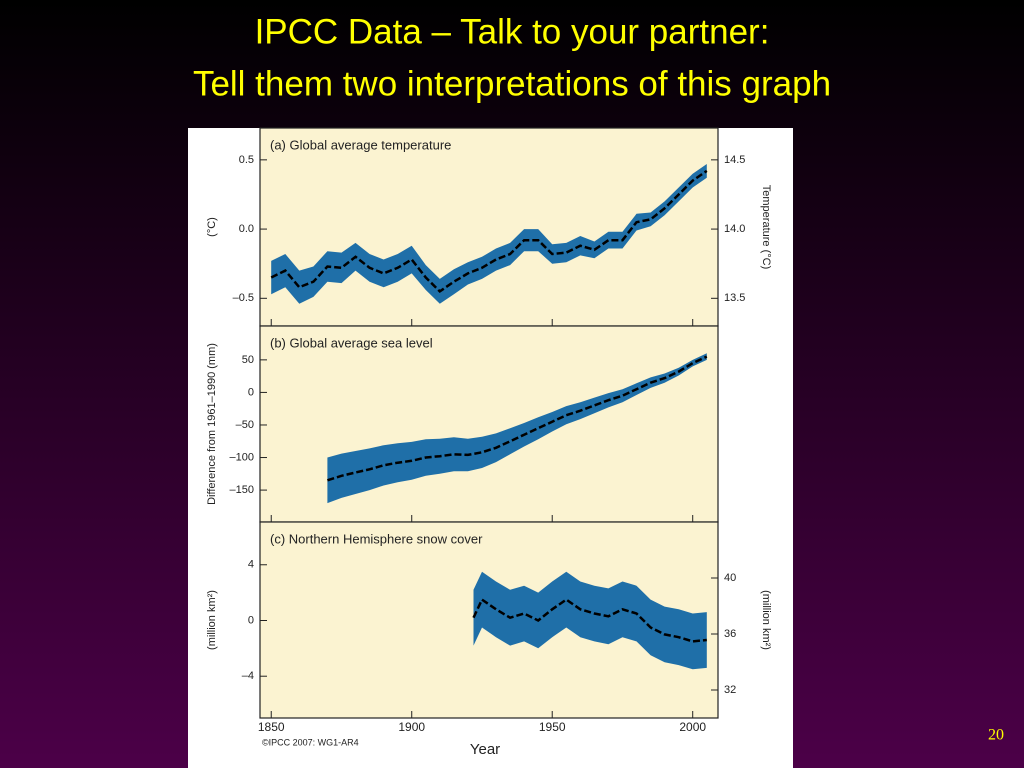  I want to click on plot-area, so click(489, 227).